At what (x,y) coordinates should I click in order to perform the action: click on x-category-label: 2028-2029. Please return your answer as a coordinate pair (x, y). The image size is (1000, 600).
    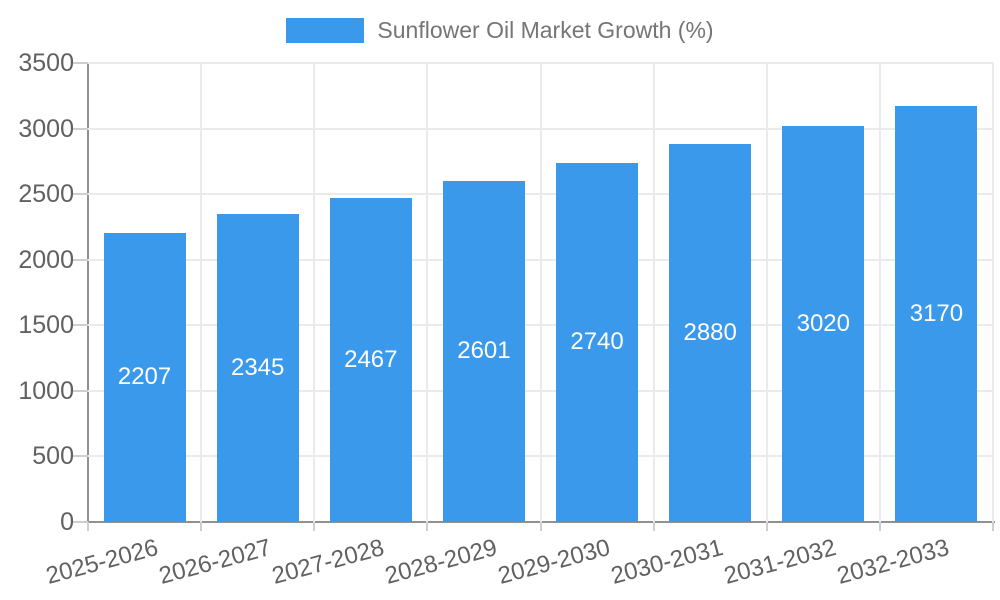
    Looking at the image, I should click on (441, 562).